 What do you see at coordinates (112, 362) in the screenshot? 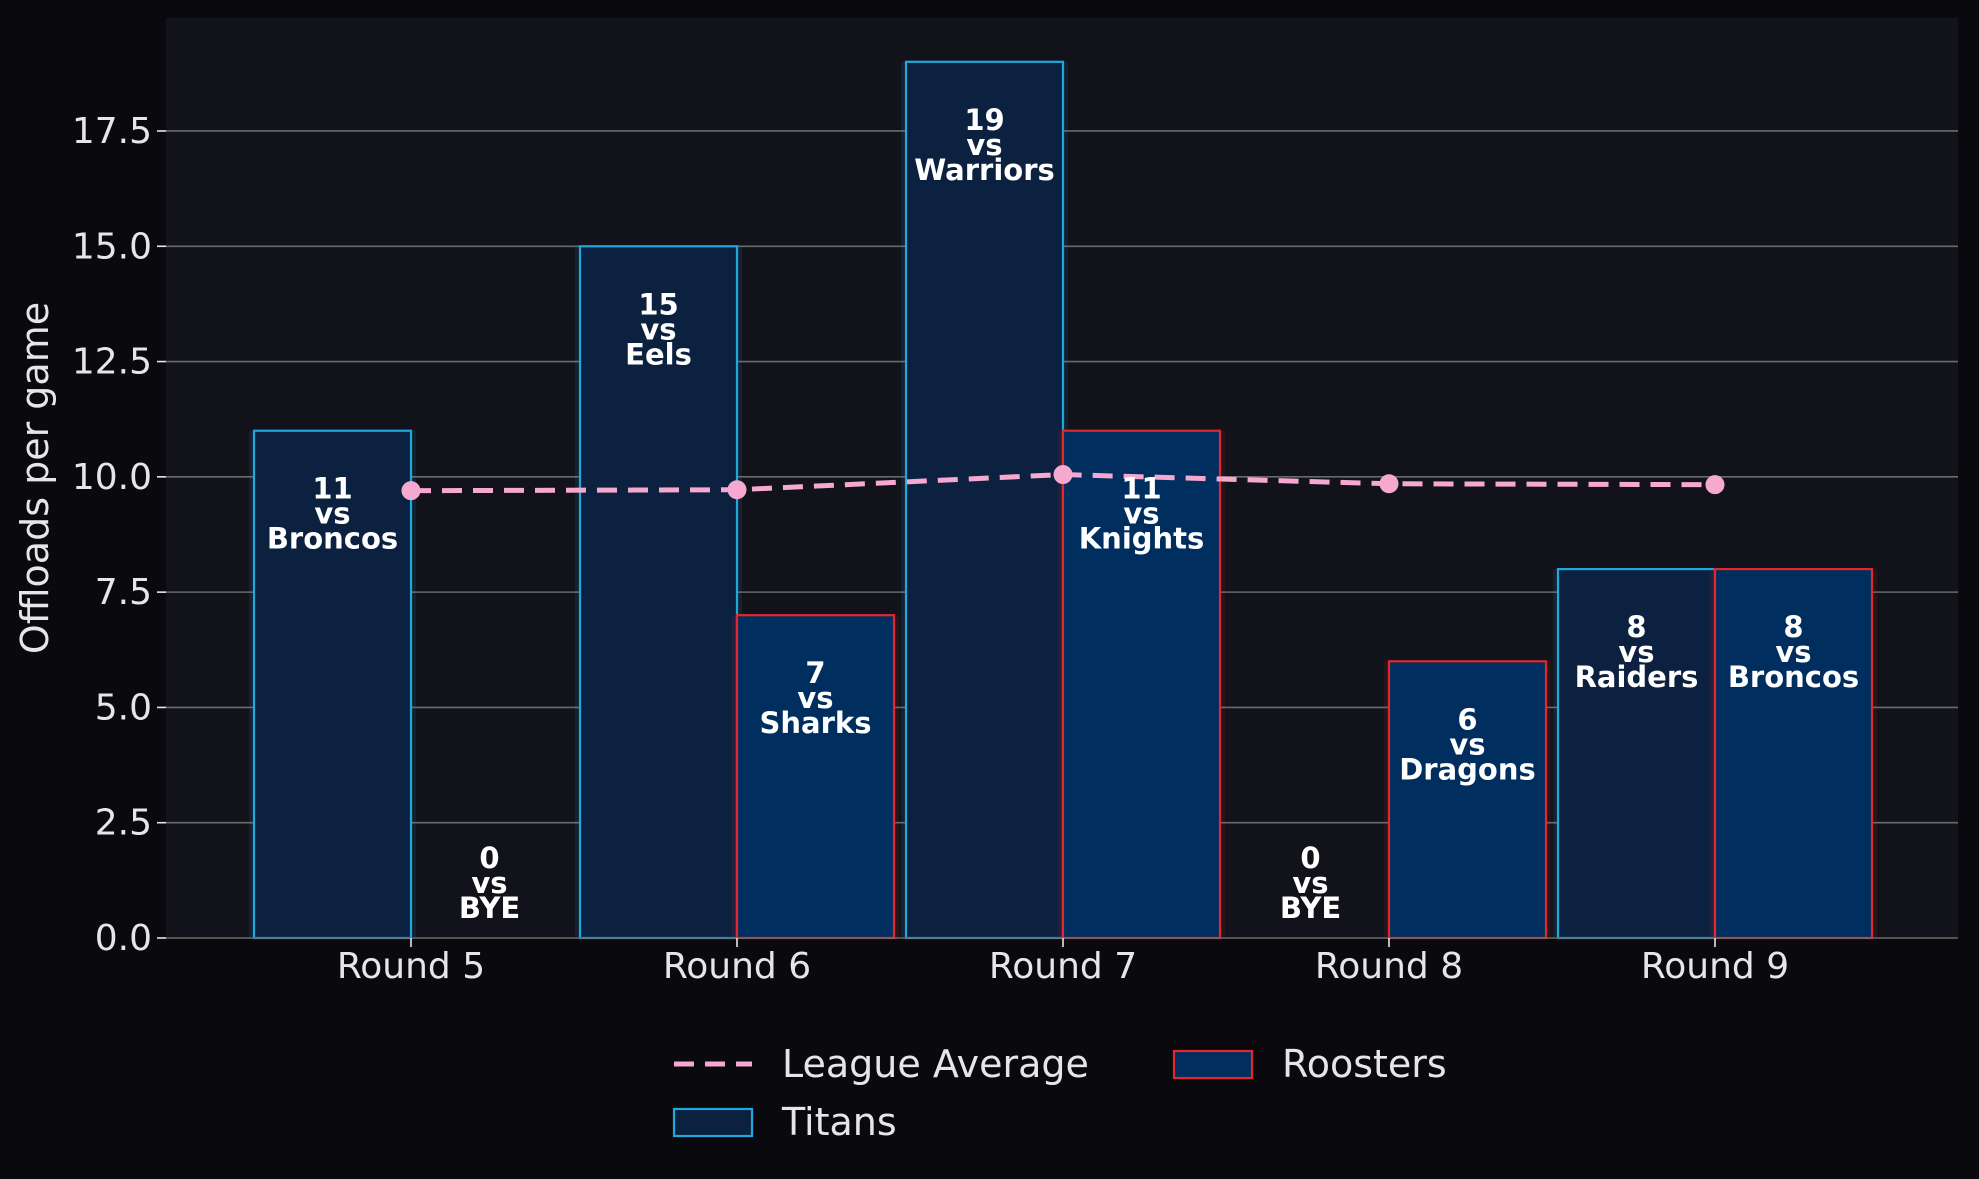
I see `y-tick-label: 12.5` at bounding box center [112, 362].